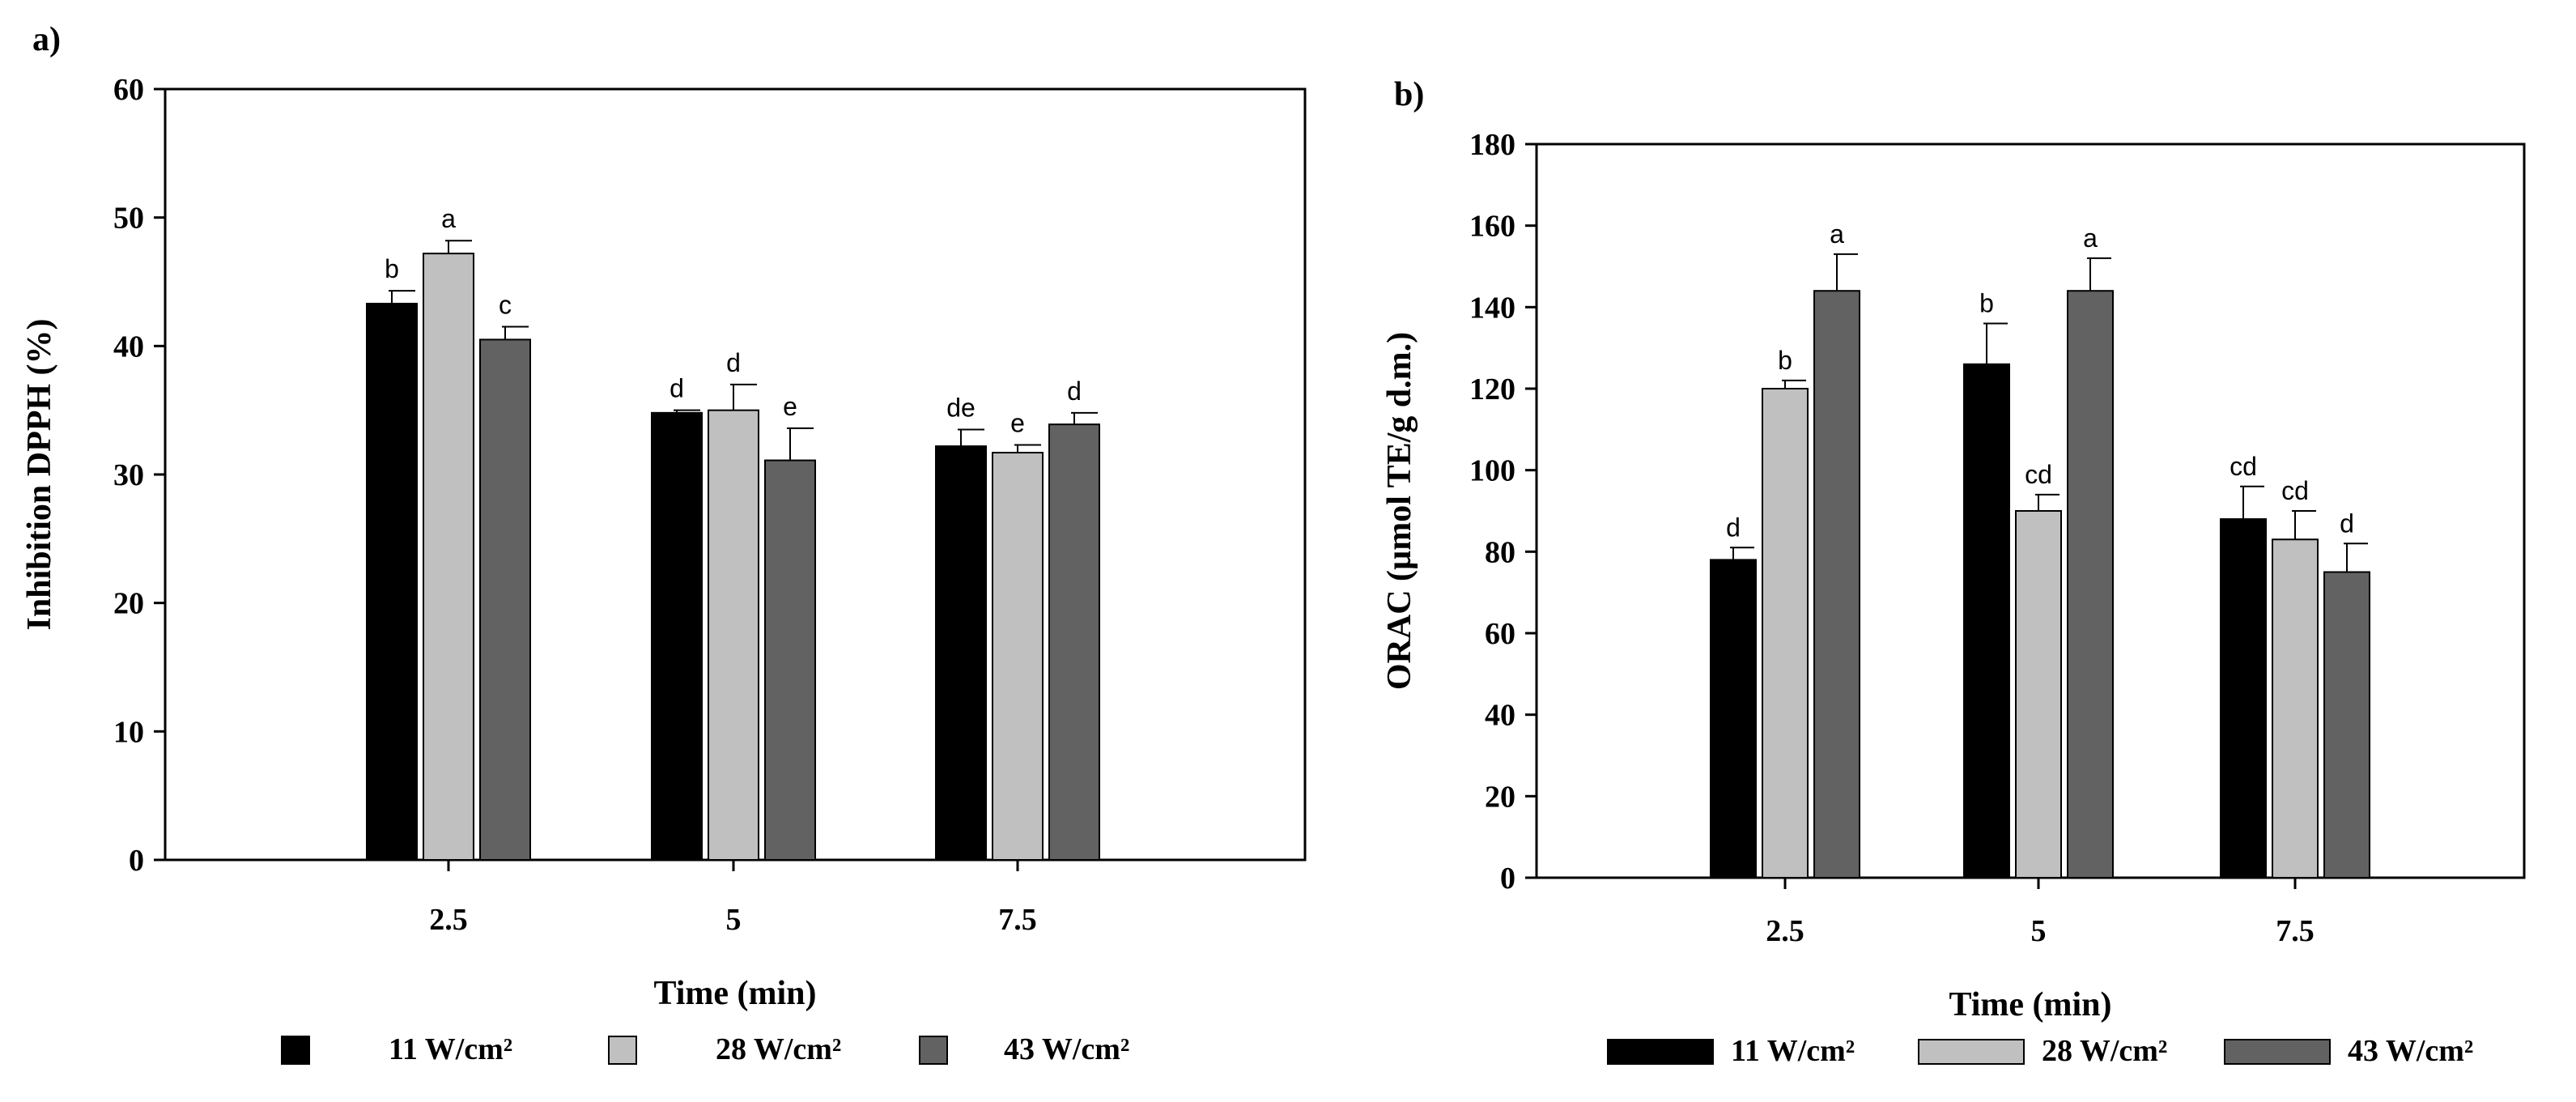  What do you see at coordinates (1492, 389) in the screenshot?
I see `y-tick-label: 120` at bounding box center [1492, 389].